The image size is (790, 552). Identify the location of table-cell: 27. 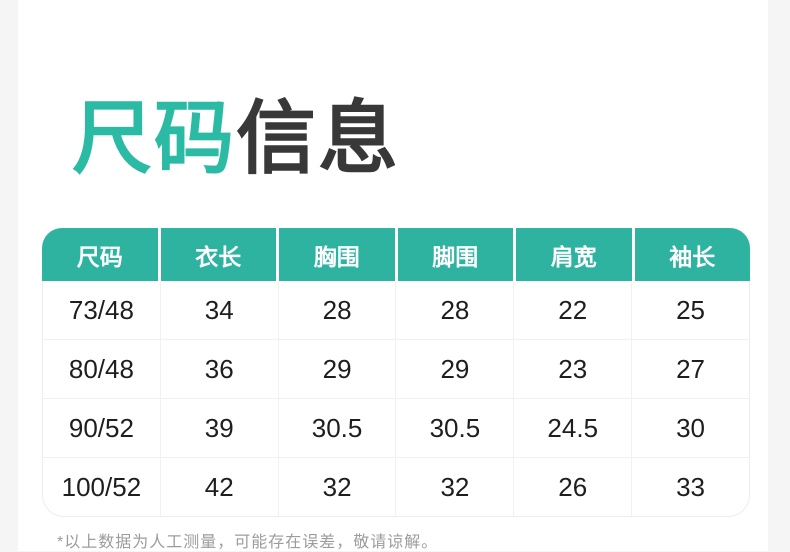
(691, 368).